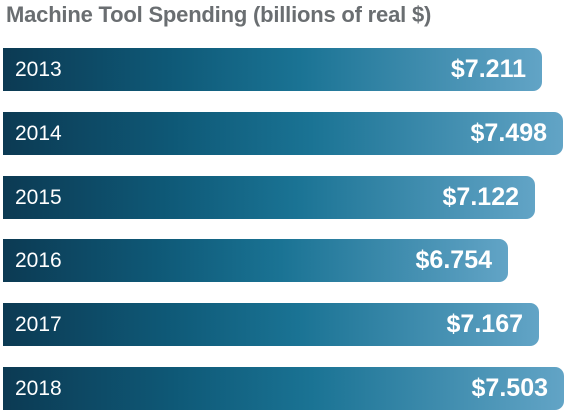 The height and width of the screenshot is (411, 576). Describe the element at coordinates (509, 388) in the screenshot. I see `value-label: $7.503` at that location.